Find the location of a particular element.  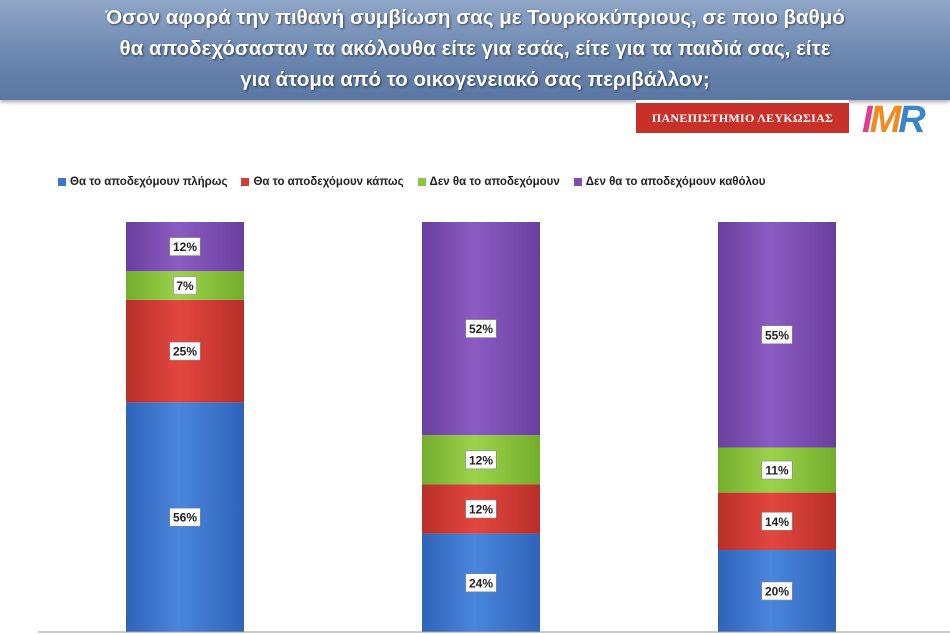

imr-logo-letter-i: I is located at coordinates (867, 120).